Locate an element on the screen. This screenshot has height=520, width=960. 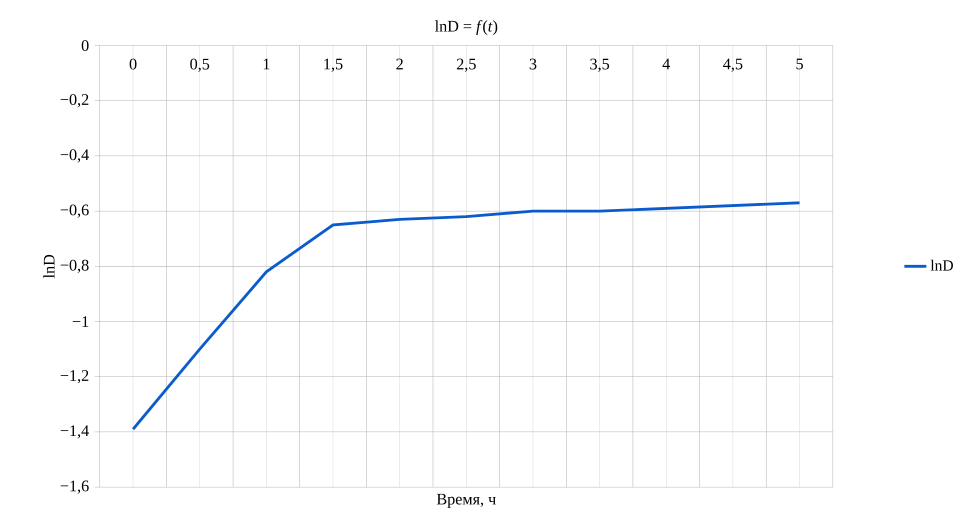
y-axis-title: lnD is located at coordinates (48, 266).